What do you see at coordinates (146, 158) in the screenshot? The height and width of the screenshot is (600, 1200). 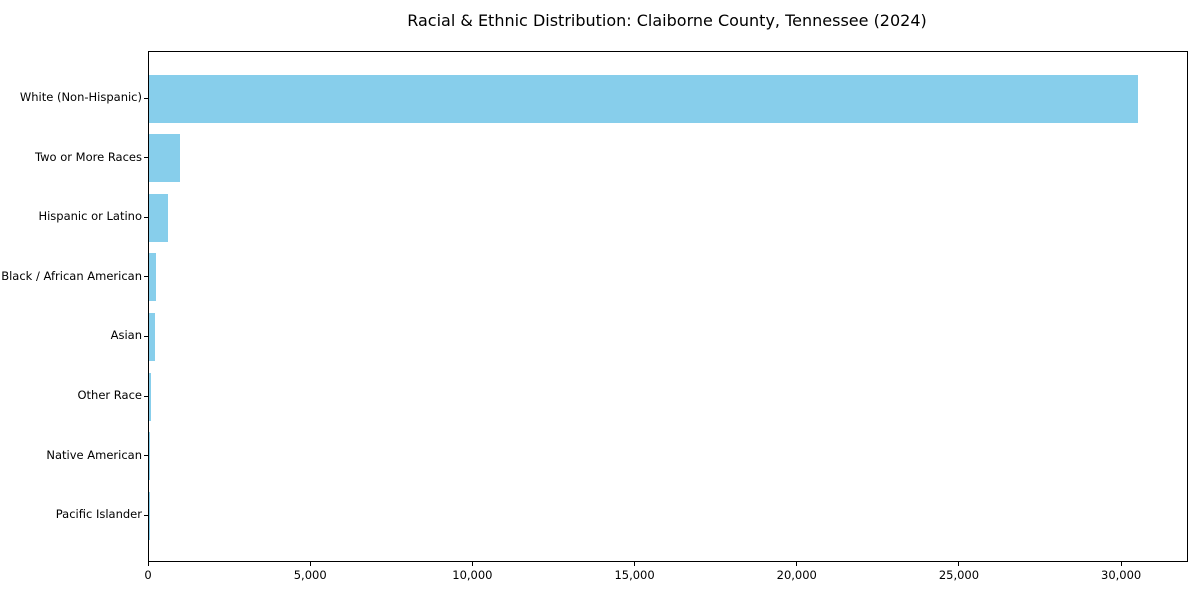 I see `y-tick-two-or-more-races` at bounding box center [146, 158].